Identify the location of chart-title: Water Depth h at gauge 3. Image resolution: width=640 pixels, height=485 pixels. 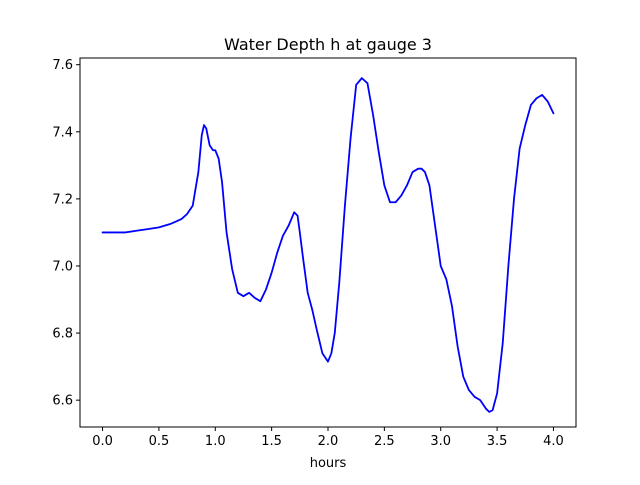
(328, 44).